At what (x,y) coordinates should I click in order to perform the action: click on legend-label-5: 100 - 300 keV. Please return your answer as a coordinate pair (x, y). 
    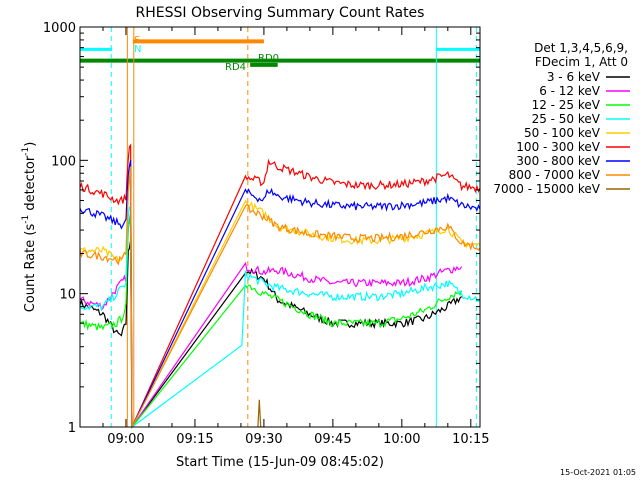
    Looking at the image, I should click on (558, 147).